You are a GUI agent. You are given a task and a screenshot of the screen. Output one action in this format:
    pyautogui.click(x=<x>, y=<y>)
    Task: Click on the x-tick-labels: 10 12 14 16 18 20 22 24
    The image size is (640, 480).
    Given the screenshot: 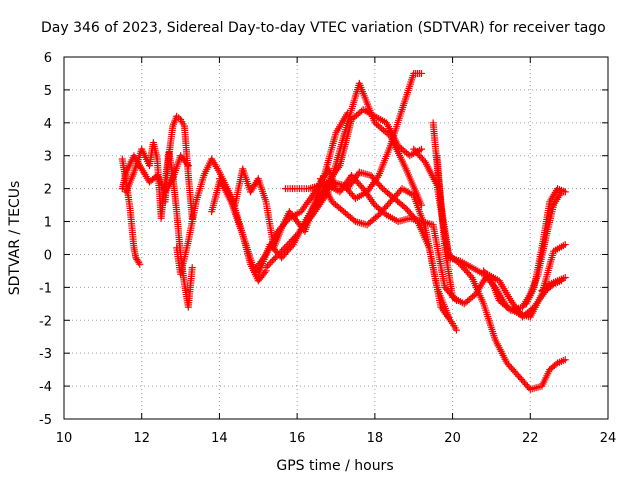 What is the action you would take?
    pyautogui.click(x=336, y=438)
    